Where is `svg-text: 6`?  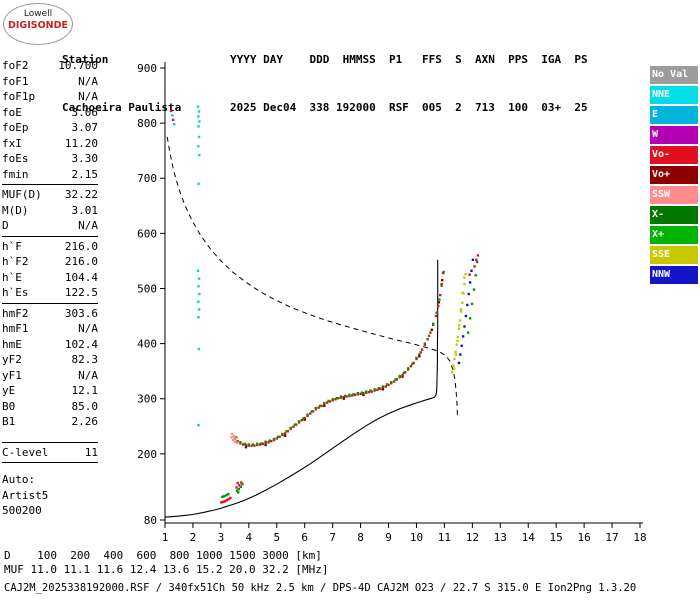 svg-text: 6 is located at coordinates (304, 537).